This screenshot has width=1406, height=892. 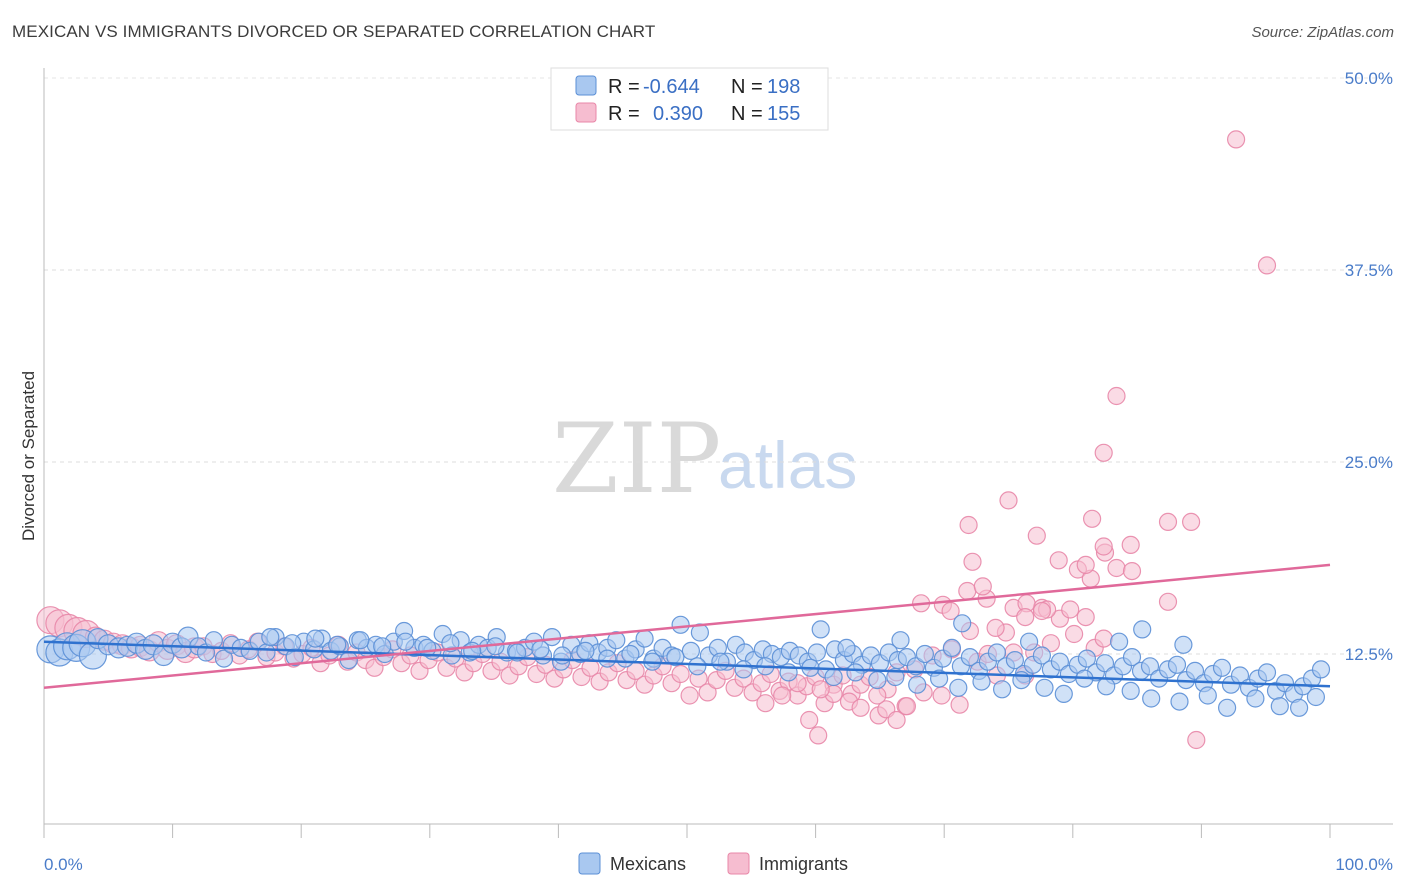 What do you see at coordinates (1369, 270) in the screenshot?
I see `y-tick-label: 37.5%` at bounding box center [1369, 270].